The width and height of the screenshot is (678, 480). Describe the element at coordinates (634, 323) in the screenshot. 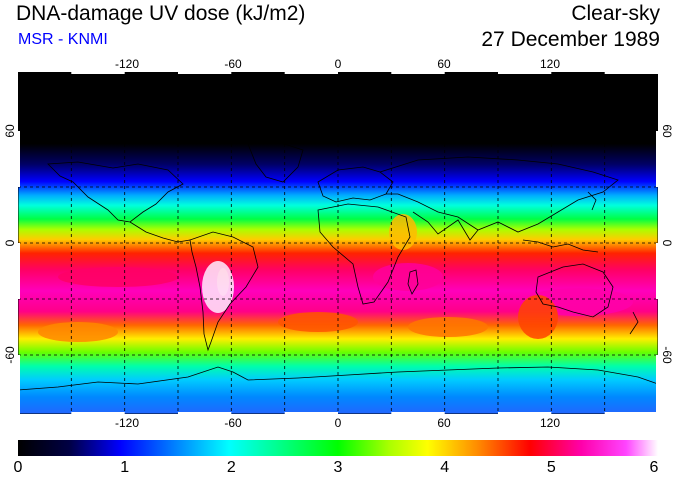

I see `coast-new-zealand` at that location.